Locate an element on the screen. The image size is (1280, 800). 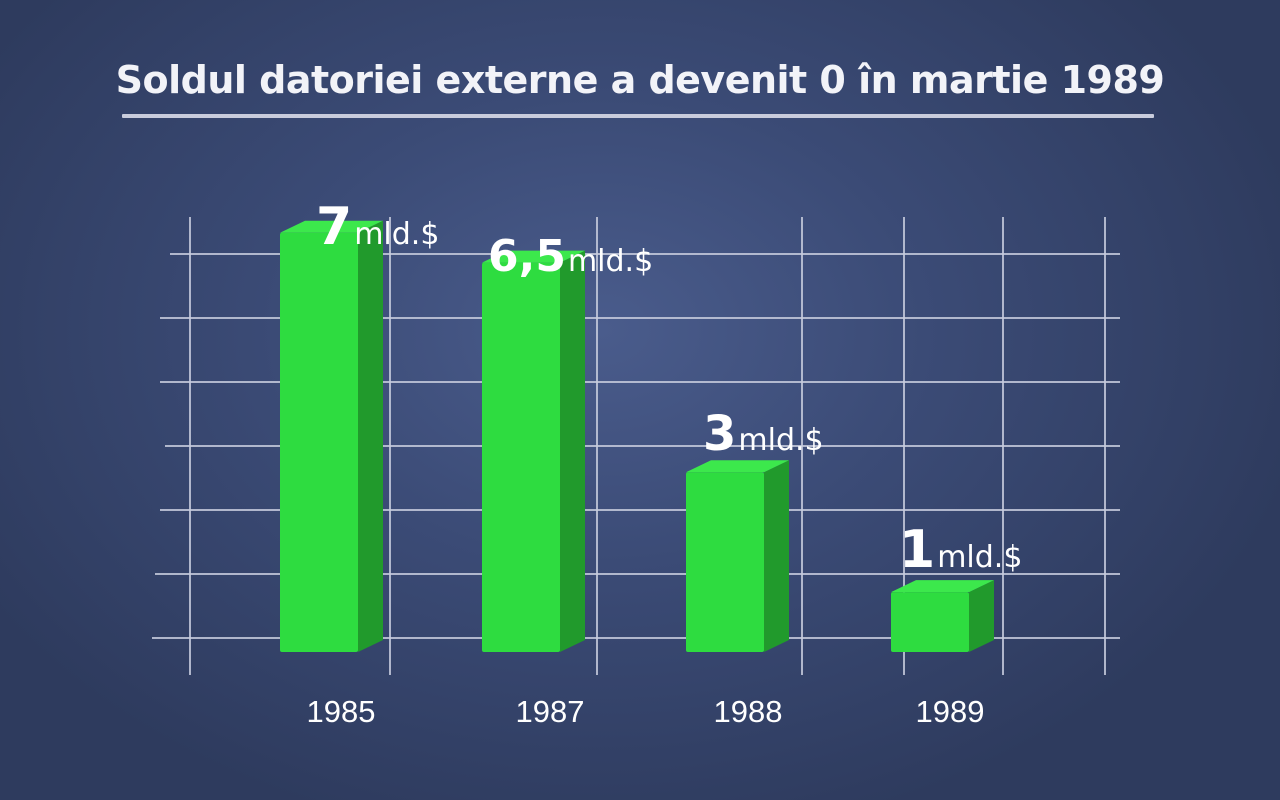
bar-value-label: 3mld.$ is located at coordinates (763, 434).